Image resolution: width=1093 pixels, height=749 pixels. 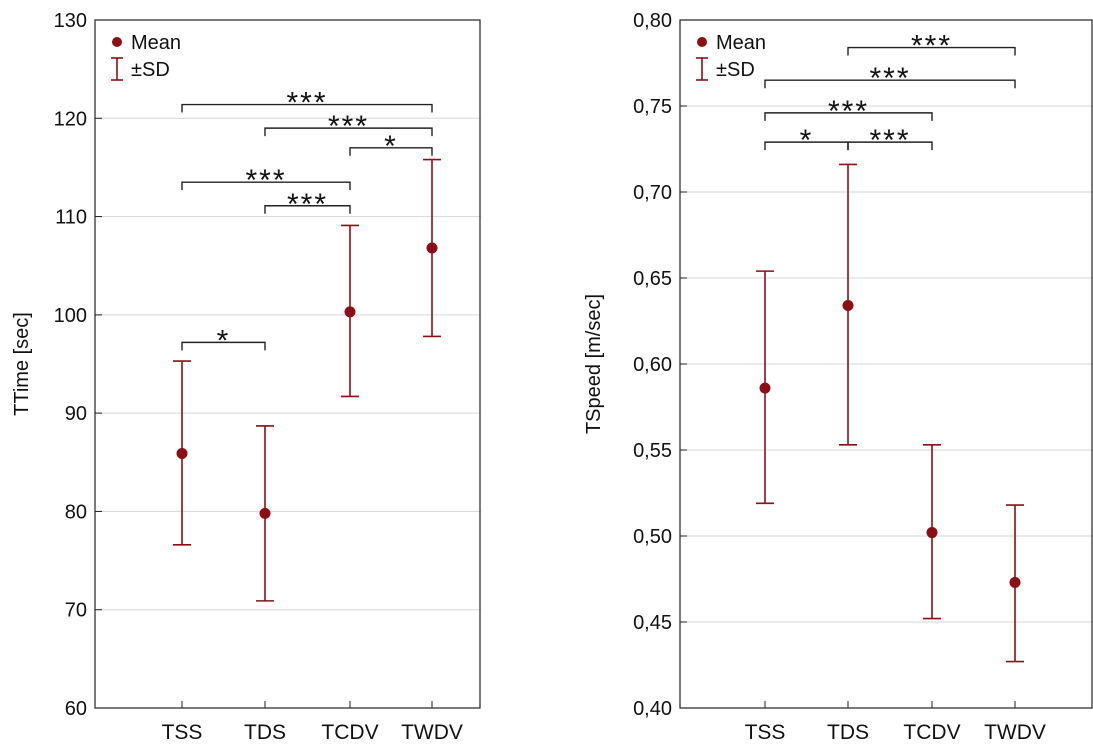 I want to click on y-tick-label: 0,45, so click(x=652, y=623).